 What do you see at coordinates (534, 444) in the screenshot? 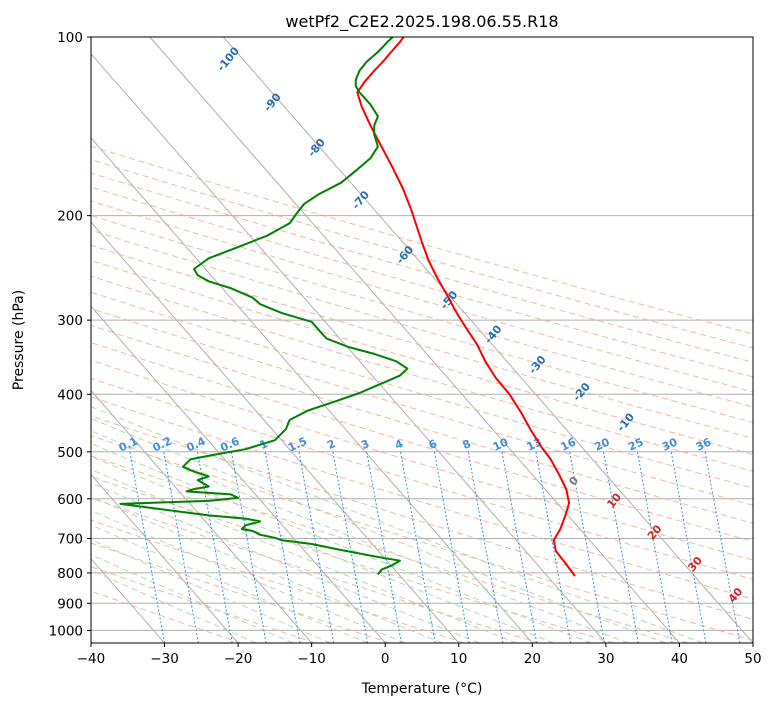
I see `mixing-ratio-label: 13` at bounding box center [534, 444].